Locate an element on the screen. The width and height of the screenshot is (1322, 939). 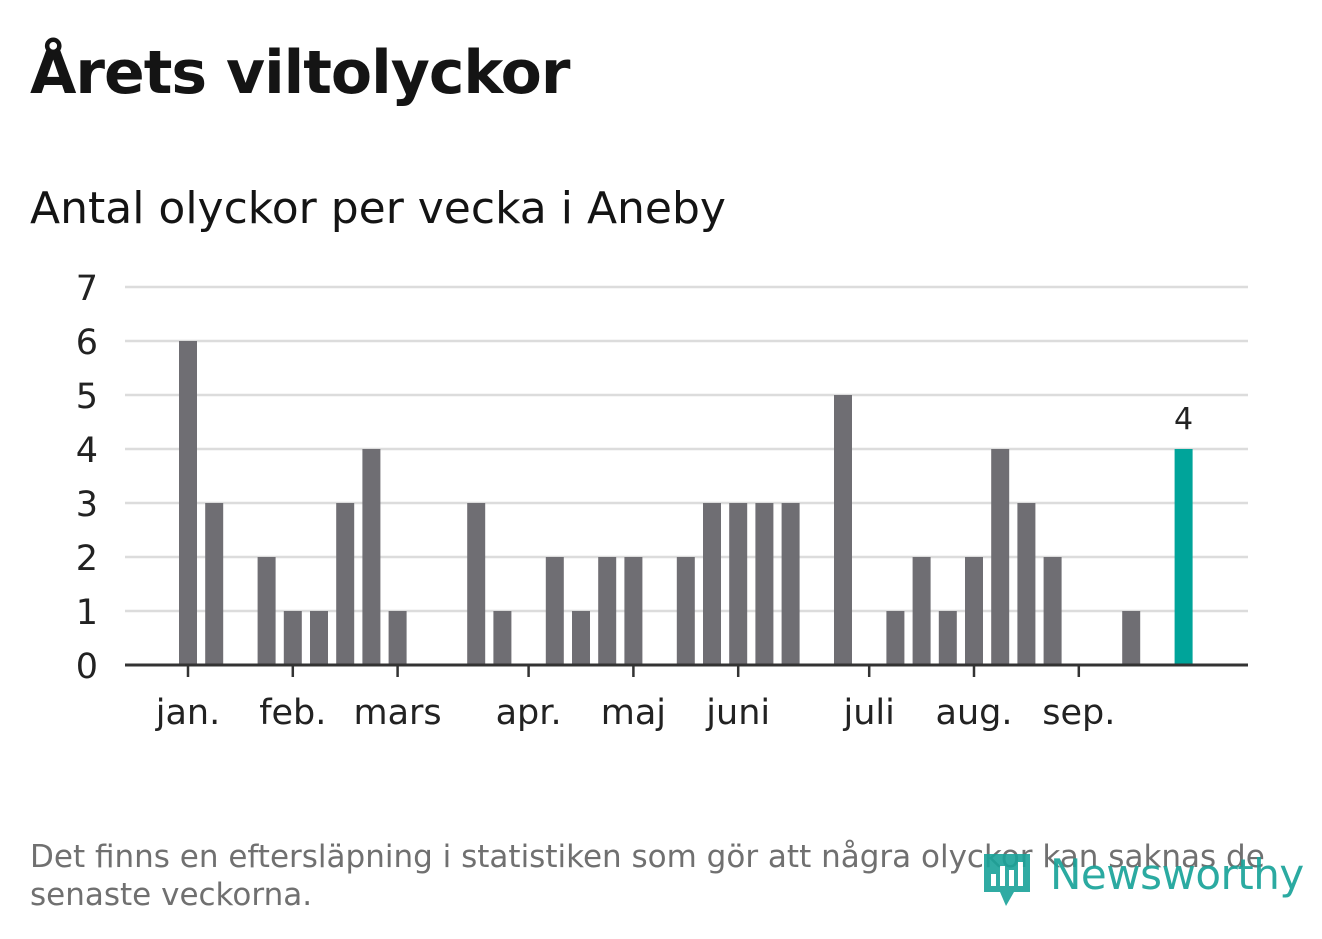
y-tick-label: 4 is located at coordinates (87, 451).